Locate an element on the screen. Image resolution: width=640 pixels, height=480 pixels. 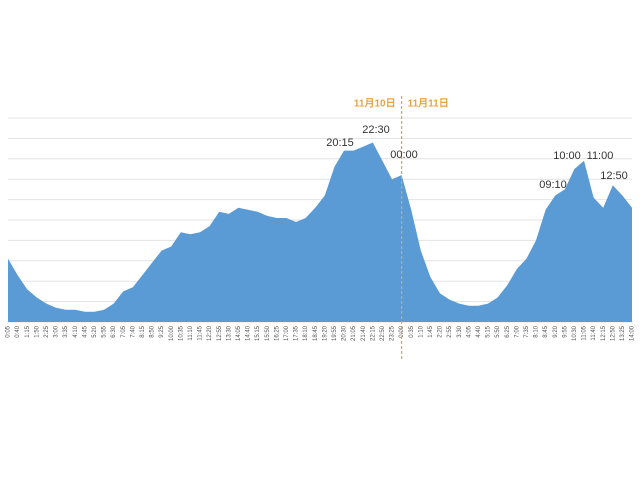
x-tick-label: 5:50 is located at coordinates (498, 331).